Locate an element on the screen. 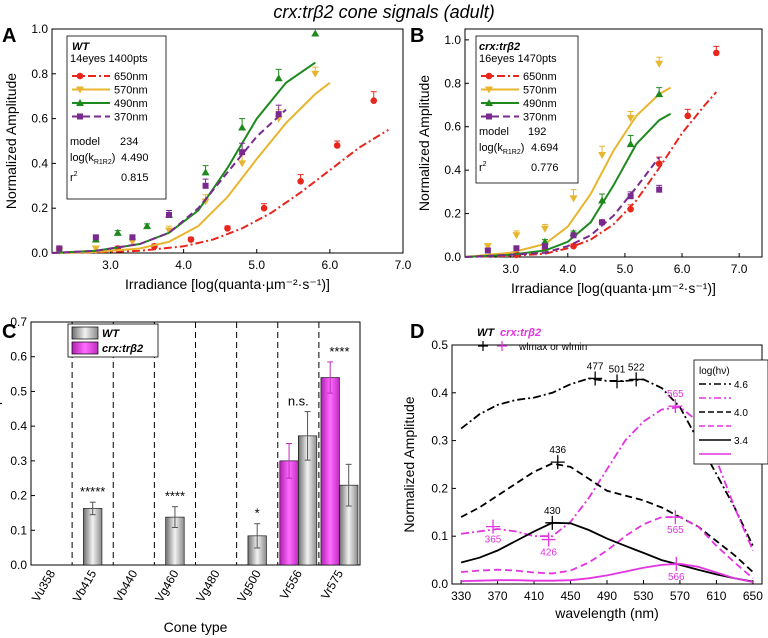 Image resolution: width=768 pixels, height=638 pixels. a-point-490nm is located at coordinates (117, 232).